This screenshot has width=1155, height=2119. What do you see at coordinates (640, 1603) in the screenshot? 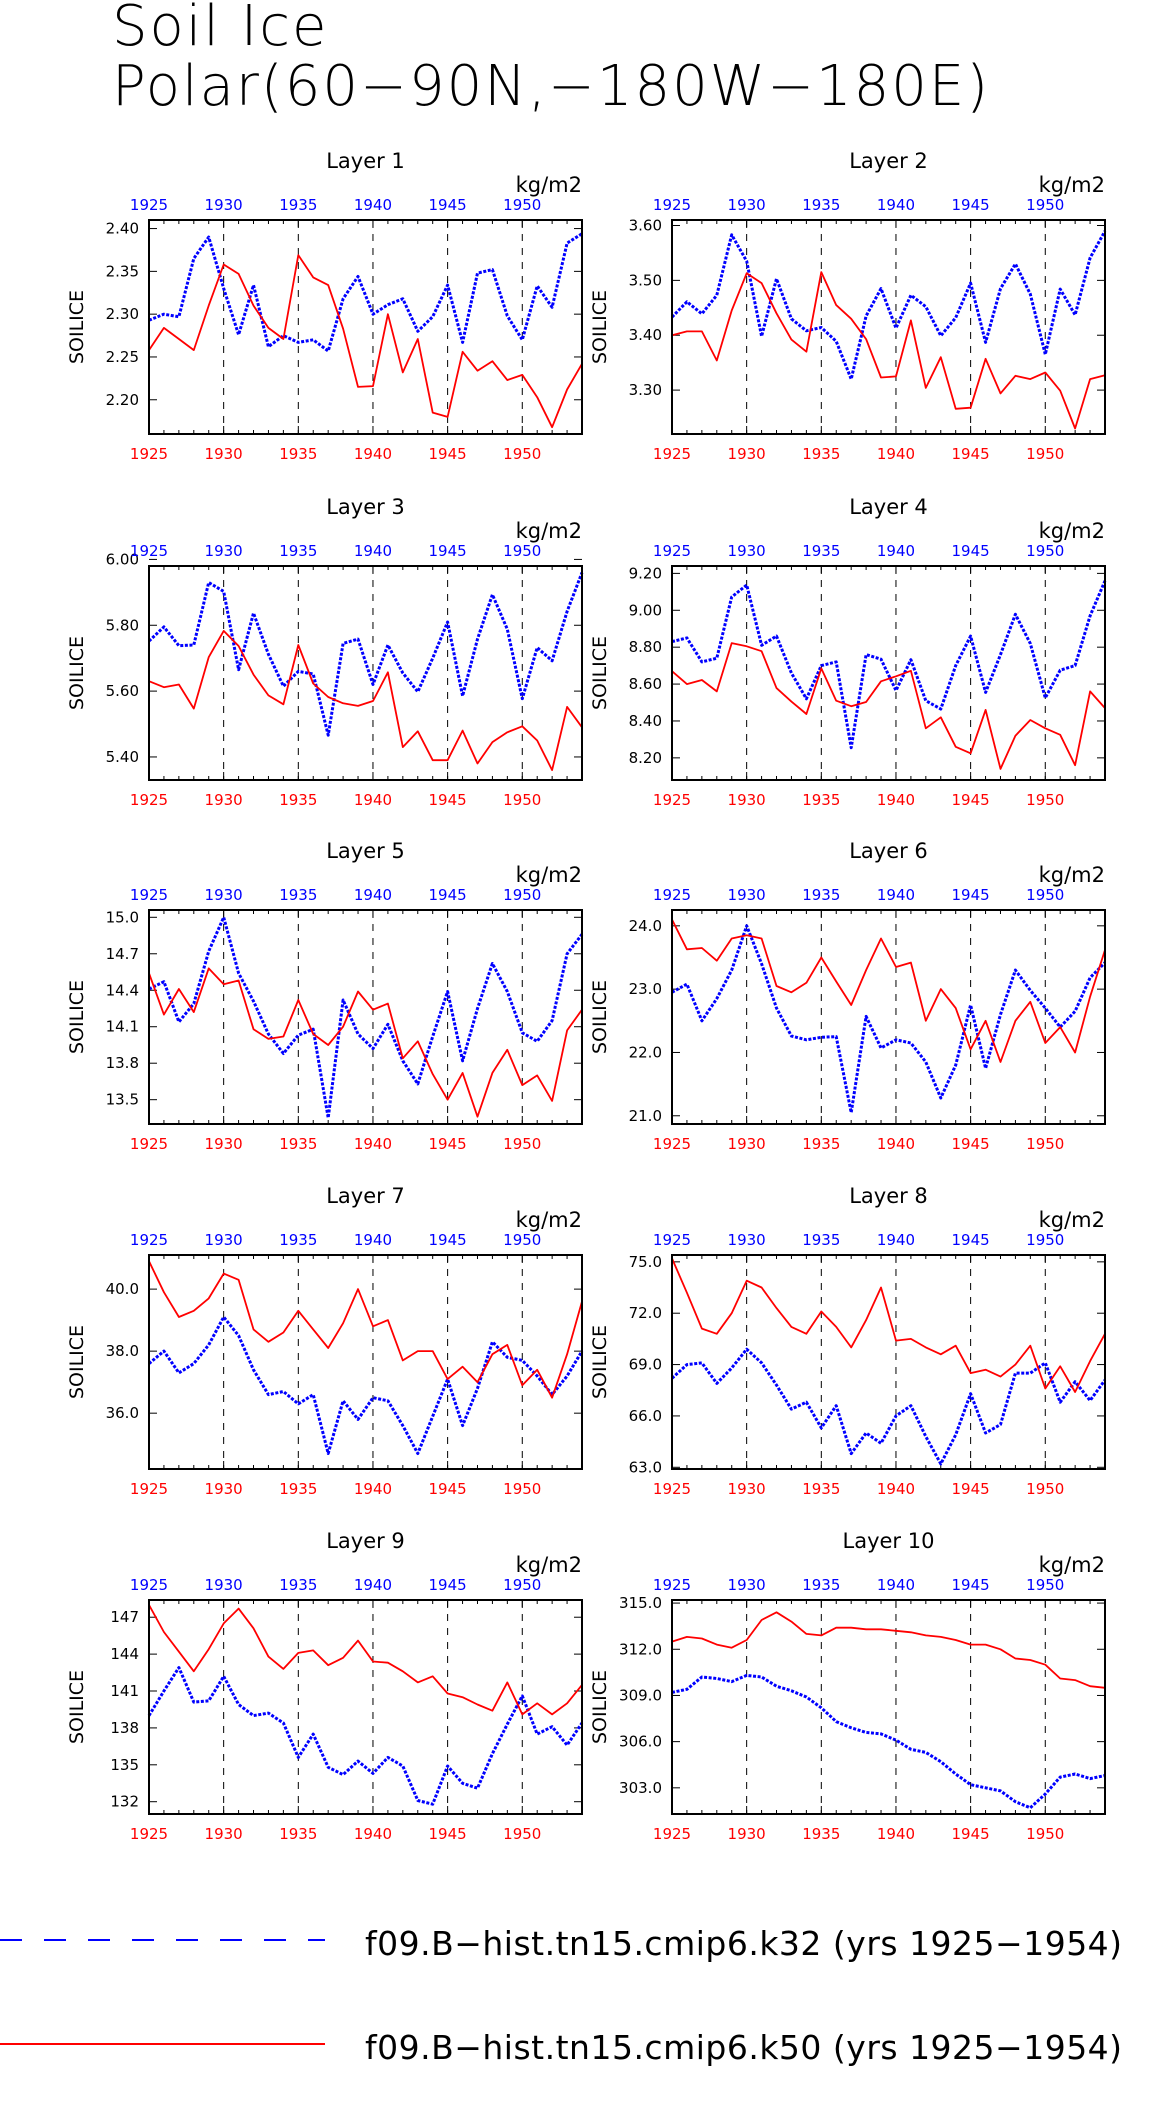
I see `y-tick-label: 315.0` at bounding box center [640, 1603].